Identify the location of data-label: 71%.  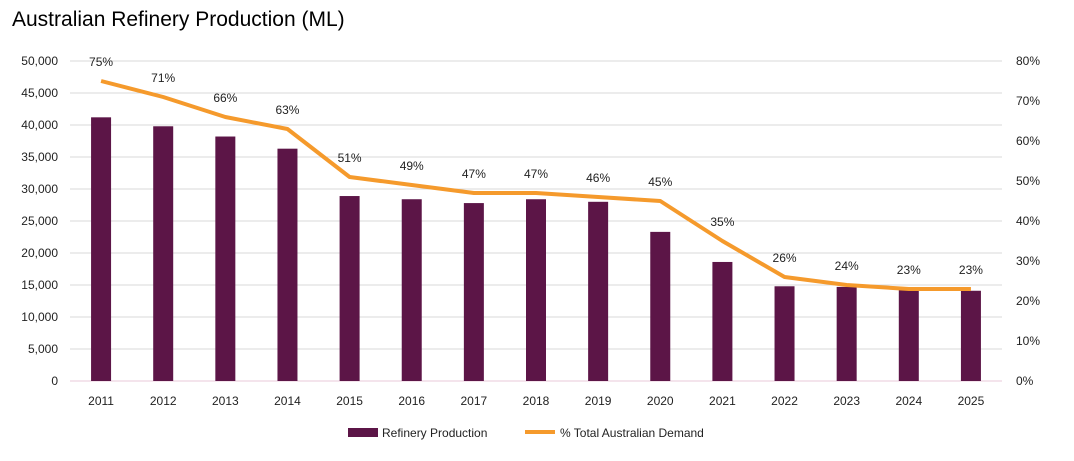
(163, 78).